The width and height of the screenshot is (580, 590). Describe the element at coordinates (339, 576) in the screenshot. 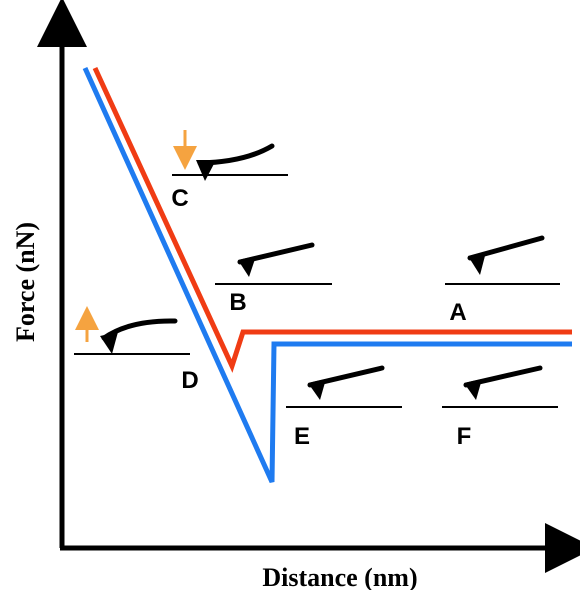

I see `x-axis-label: Distance (nm)` at that location.